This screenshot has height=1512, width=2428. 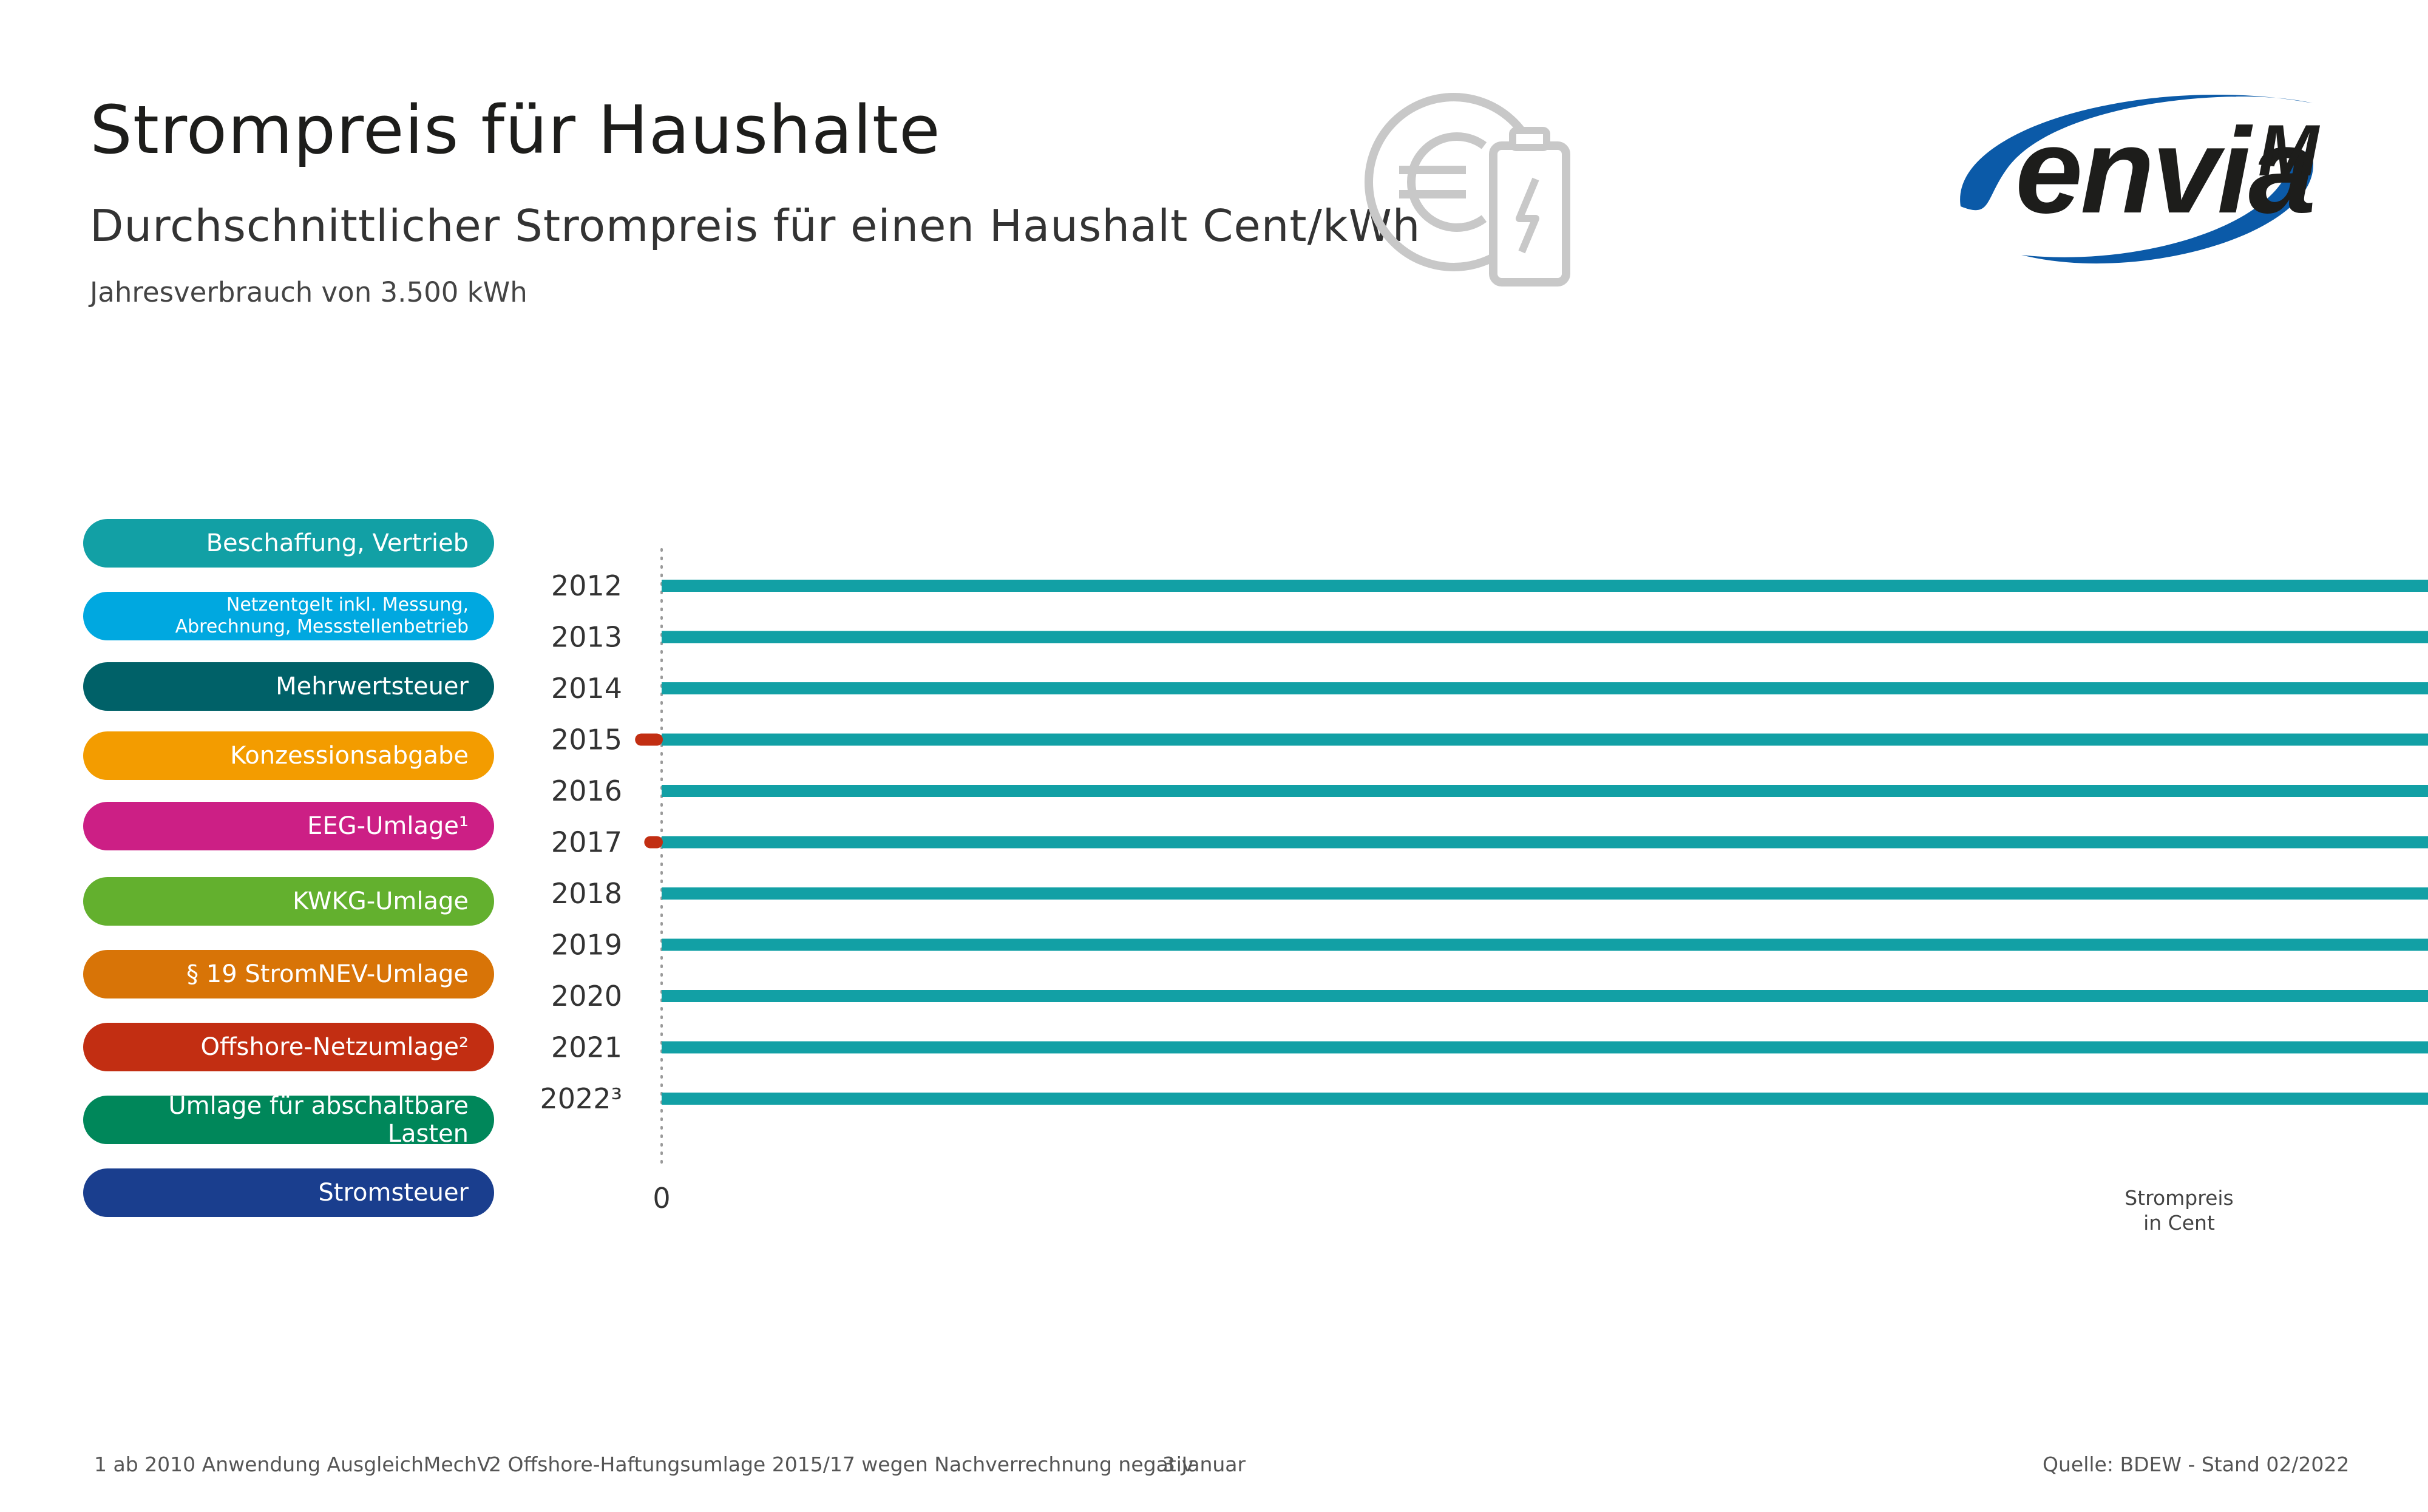 What do you see at coordinates (388, 826) in the screenshot?
I see `legend-label: EEG-Umlage¹` at bounding box center [388, 826].